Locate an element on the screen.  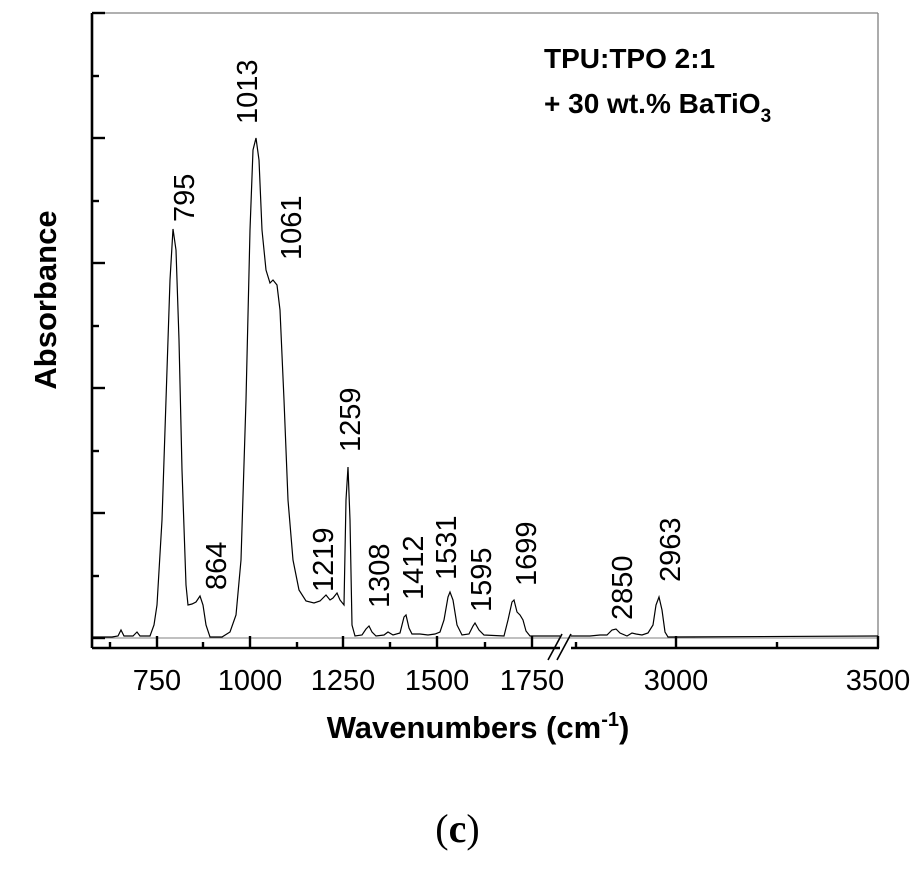
peak-label-864: 864 is located at coordinates (217, 566).